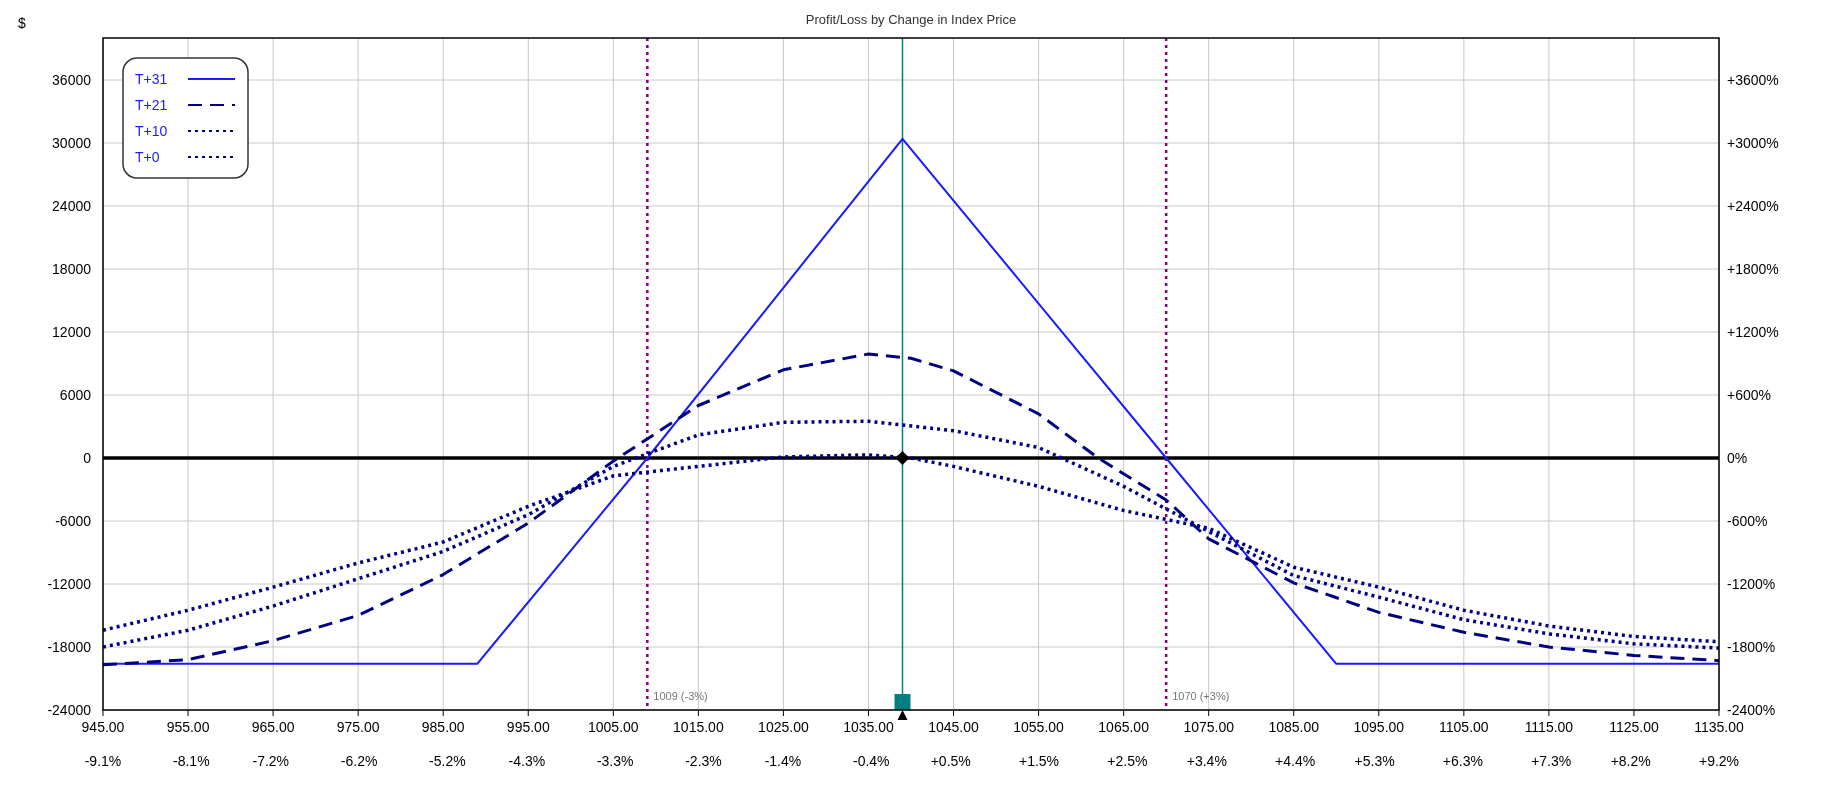 The image size is (1827, 793). Describe the element at coordinates (1753, 143) in the screenshot. I see `y2-tick-label: +3000%` at that location.